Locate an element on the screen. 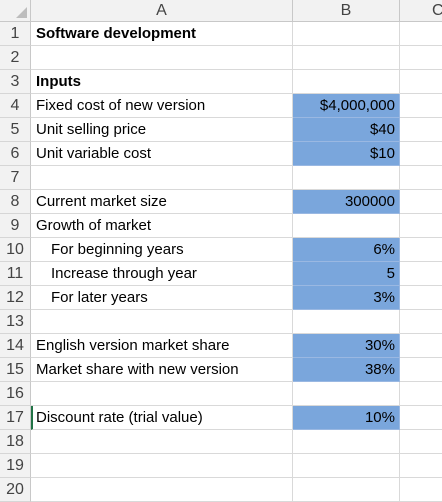 The image size is (442, 502). cell-c12 is located at coordinates (421, 298).